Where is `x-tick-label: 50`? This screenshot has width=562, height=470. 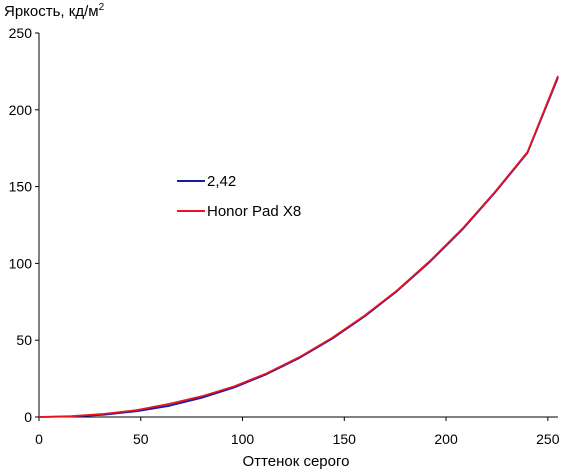 x-tick-label: 50 is located at coordinates (141, 439).